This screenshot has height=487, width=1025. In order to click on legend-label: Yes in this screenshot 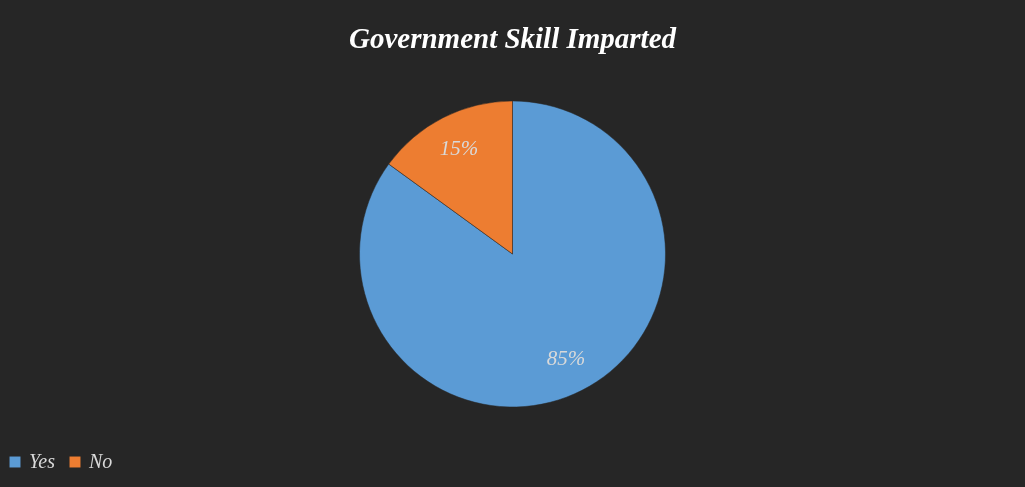, I will do `click(42, 461)`.